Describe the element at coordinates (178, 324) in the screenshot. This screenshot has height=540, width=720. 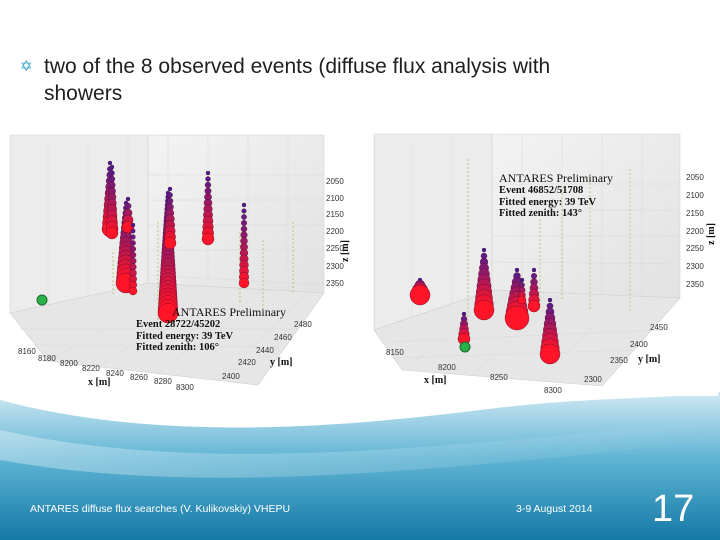
I see `event-id: Event 28722/45202` at that location.